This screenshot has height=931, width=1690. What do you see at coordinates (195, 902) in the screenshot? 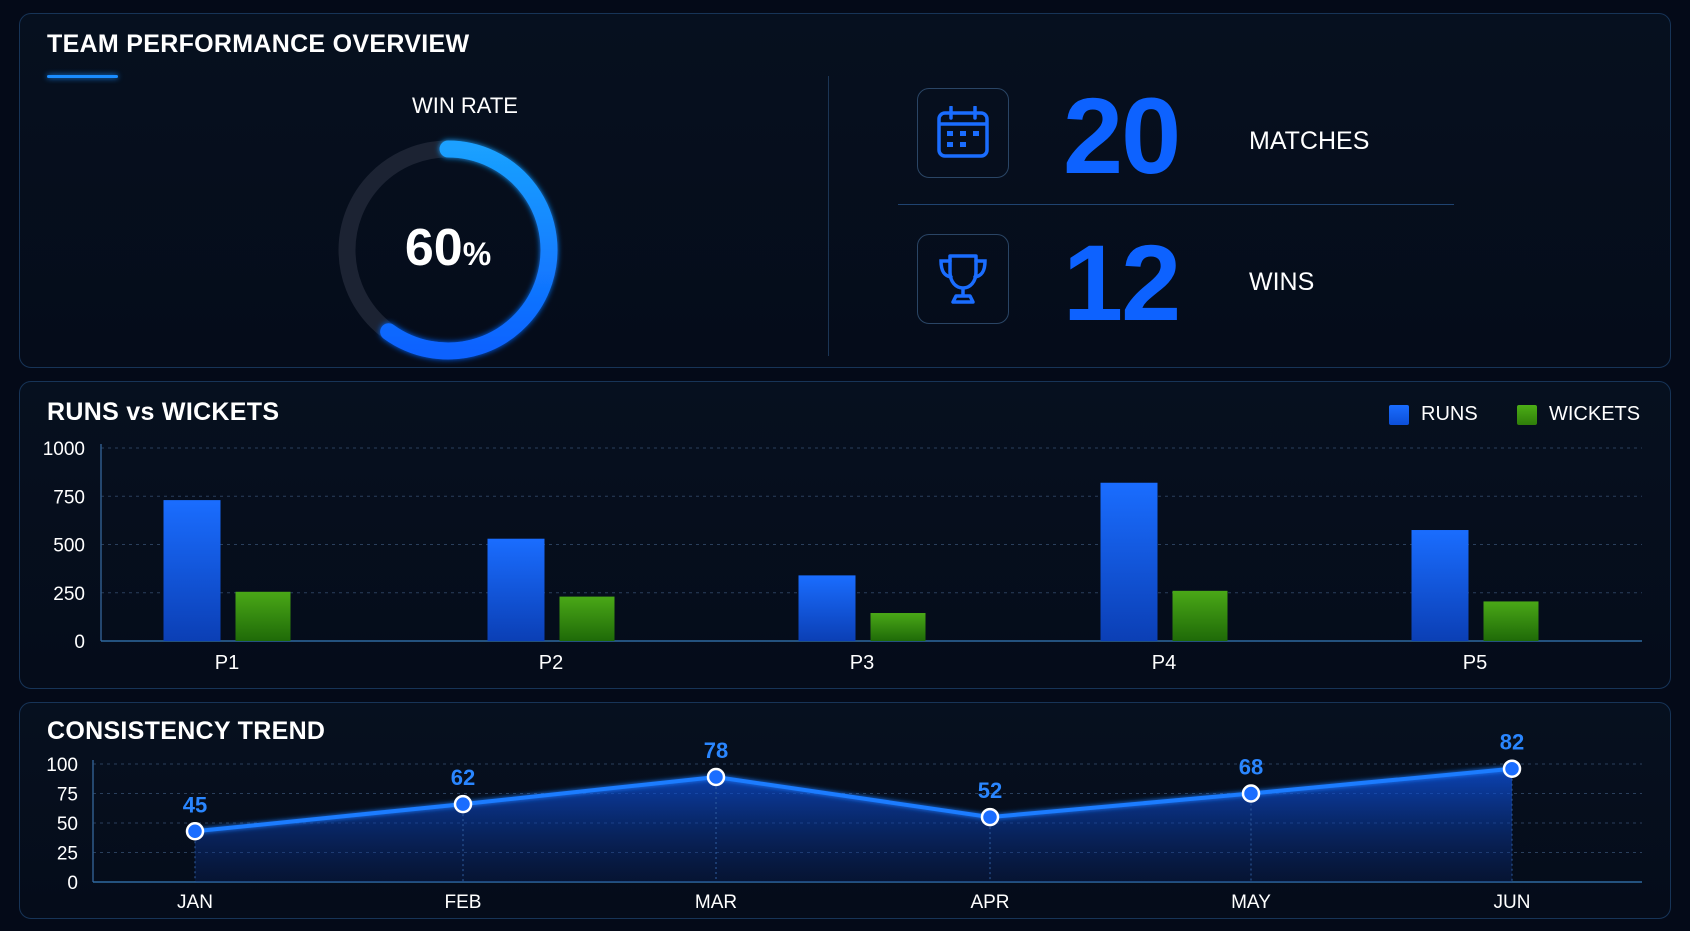
I see `x-tick-label: JAN` at bounding box center [195, 902].